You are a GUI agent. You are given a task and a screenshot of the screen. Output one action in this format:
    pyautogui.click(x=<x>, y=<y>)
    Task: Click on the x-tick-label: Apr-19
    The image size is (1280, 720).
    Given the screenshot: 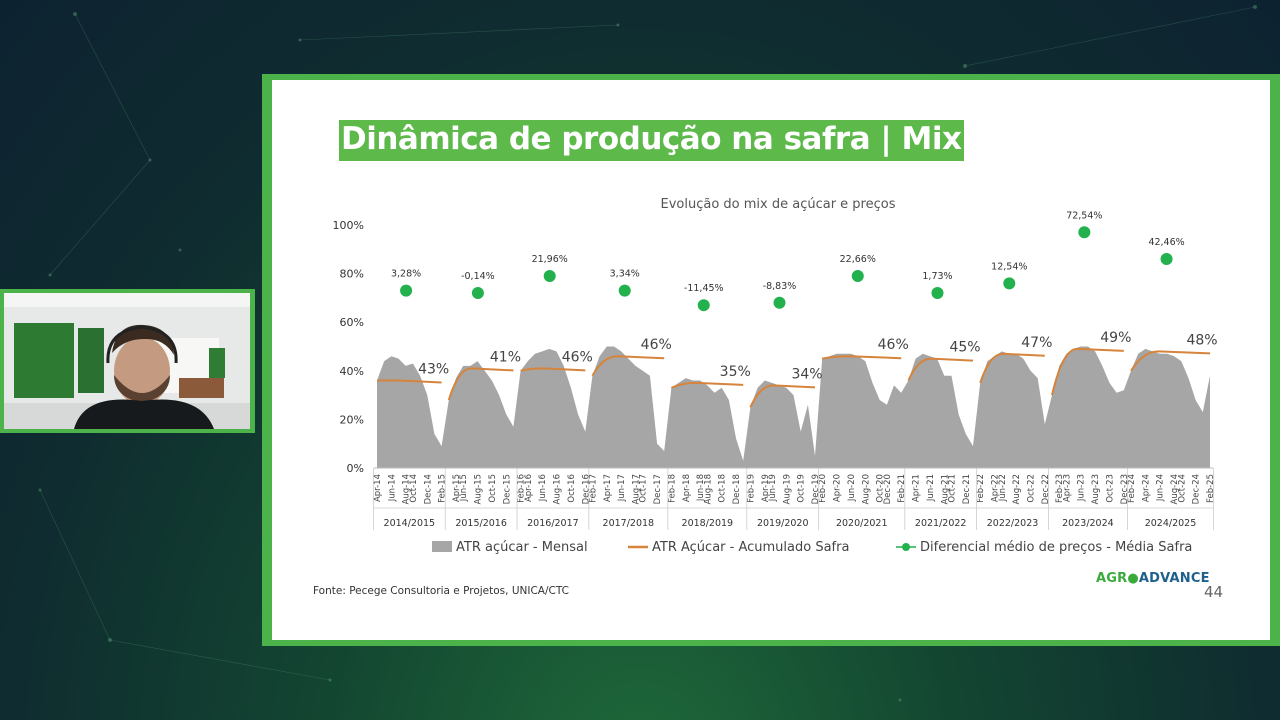 What is the action you would take?
    pyautogui.click(x=766, y=488)
    